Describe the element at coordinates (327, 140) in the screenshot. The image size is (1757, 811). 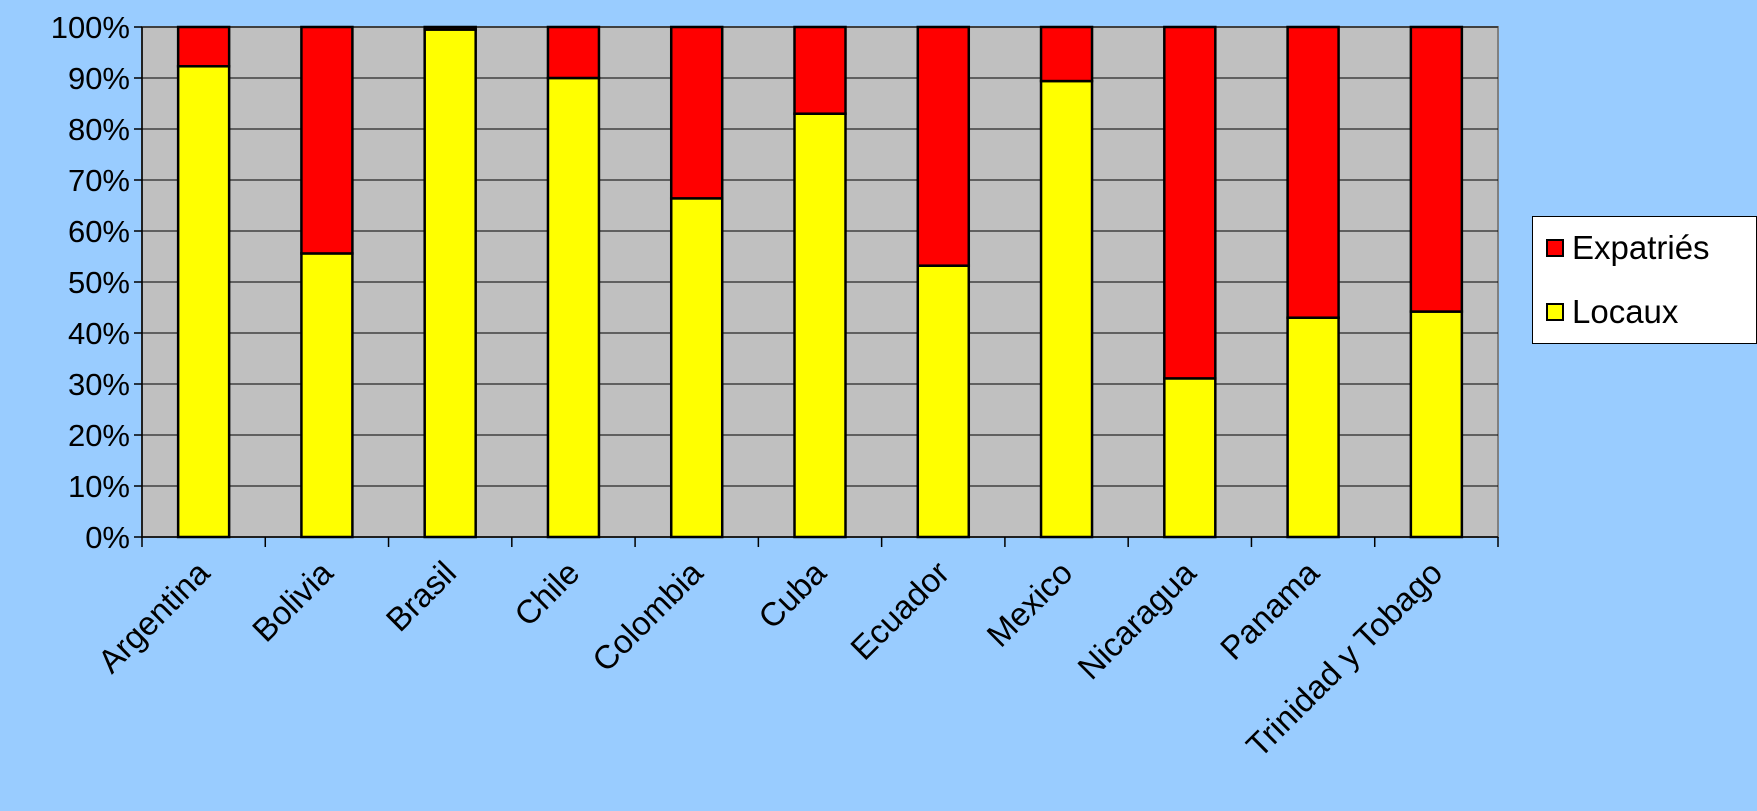
I see `bar-expatries-bolivia` at that location.